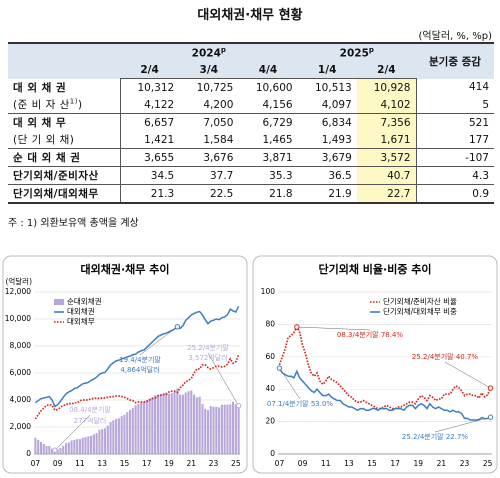  What do you see at coordinates (420, 301) in the screenshot?
I see `legend-label: 단기외채/준비자산 비율` at bounding box center [420, 301].